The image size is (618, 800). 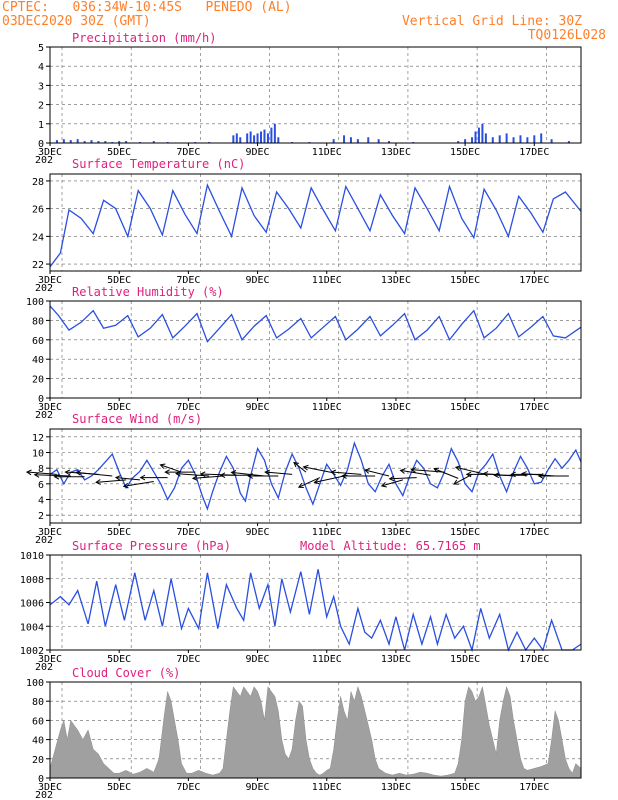 What do you see at coordinates (119, 532) in the screenshot?
I see `wind-xtick-label: 5DEC` at bounding box center [119, 532].